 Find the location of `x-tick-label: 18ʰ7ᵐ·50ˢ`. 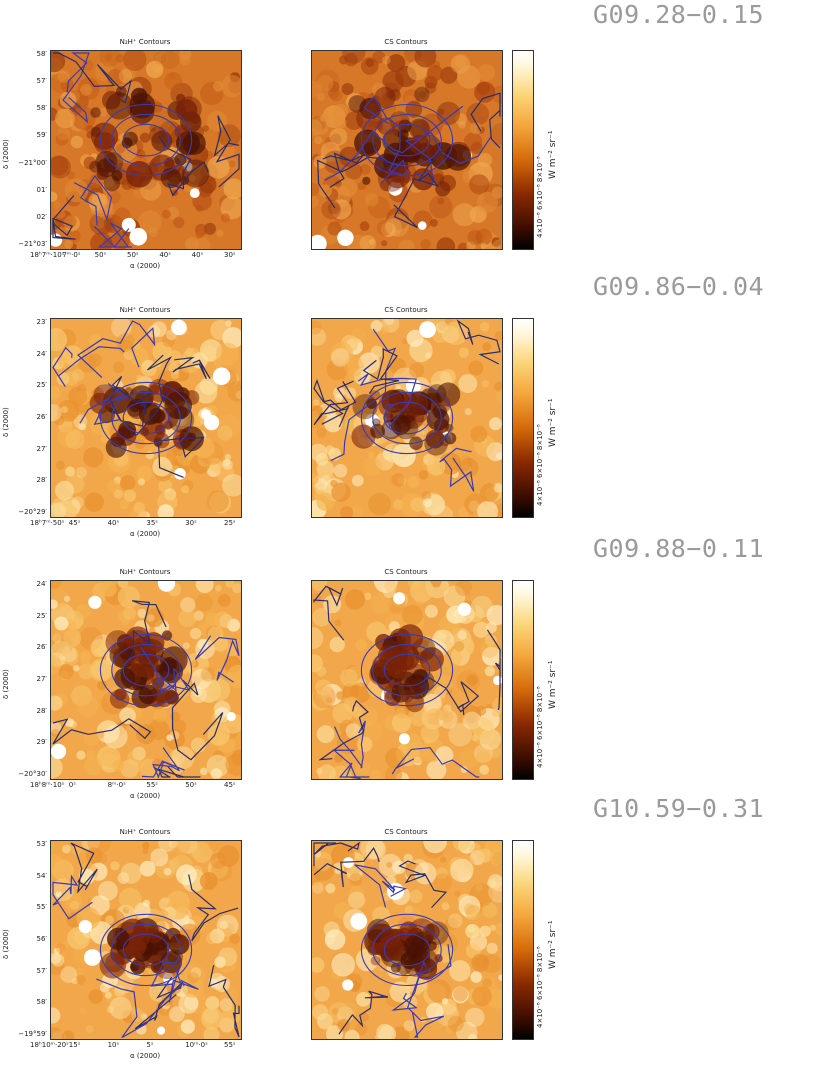

x-tick-label: 18ʰ7ᵐ·50ˢ is located at coordinates (47, 523).